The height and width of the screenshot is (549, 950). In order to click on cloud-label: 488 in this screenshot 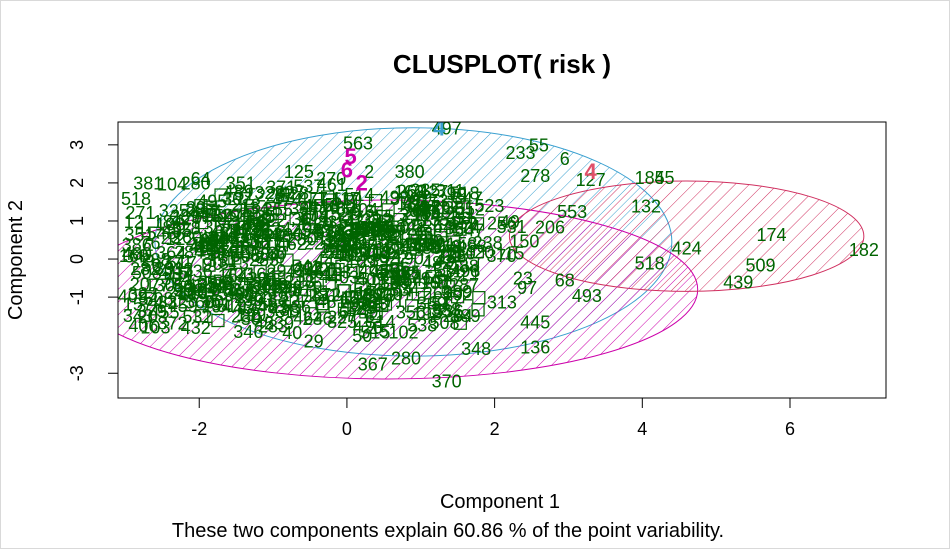, I will do `click(464, 267)`.